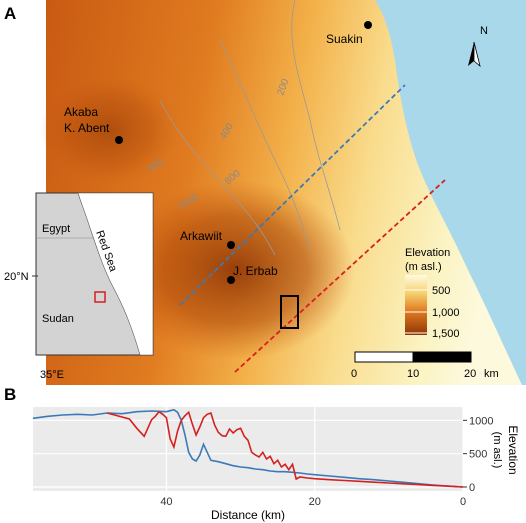 The height and width of the screenshot is (523, 526). What do you see at coordinates (484, 31) in the screenshot?
I see `svg-text: N` at bounding box center [484, 31].